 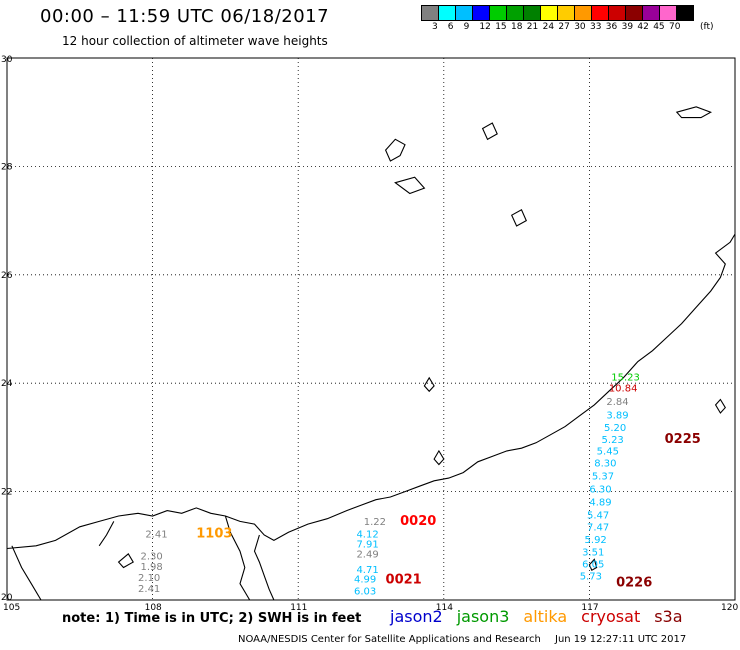 What do you see at coordinates (611, 27) in the screenshot?
I see `color-scale-label: 36` at bounding box center [611, 27].